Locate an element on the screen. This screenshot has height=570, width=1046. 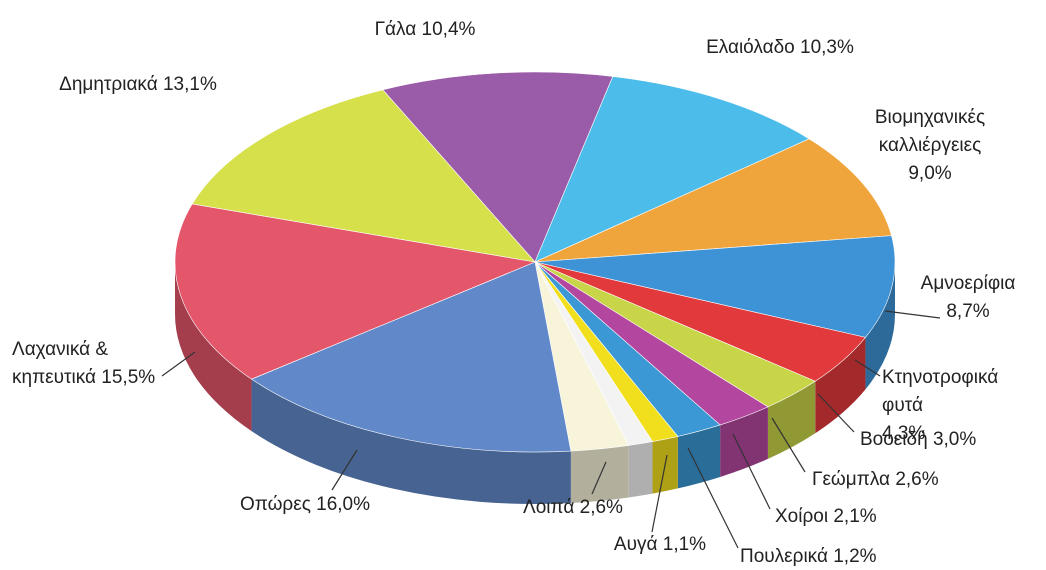
slice-label: Χοίροι 2,1% is located at coordinates (826, 516).